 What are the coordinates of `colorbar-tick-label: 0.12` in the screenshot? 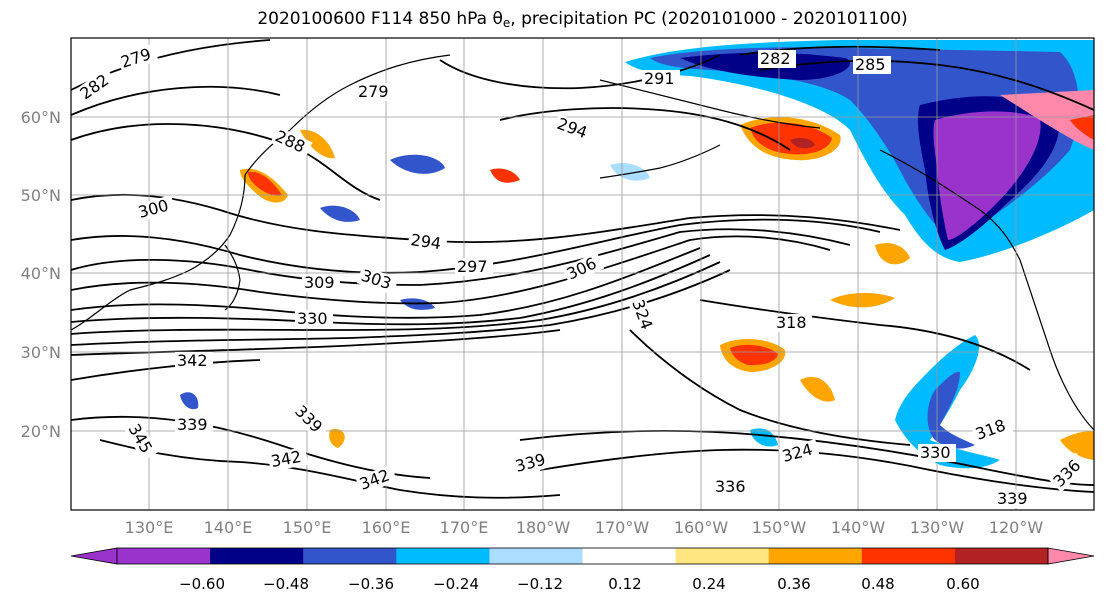 It's located at (624, 584).